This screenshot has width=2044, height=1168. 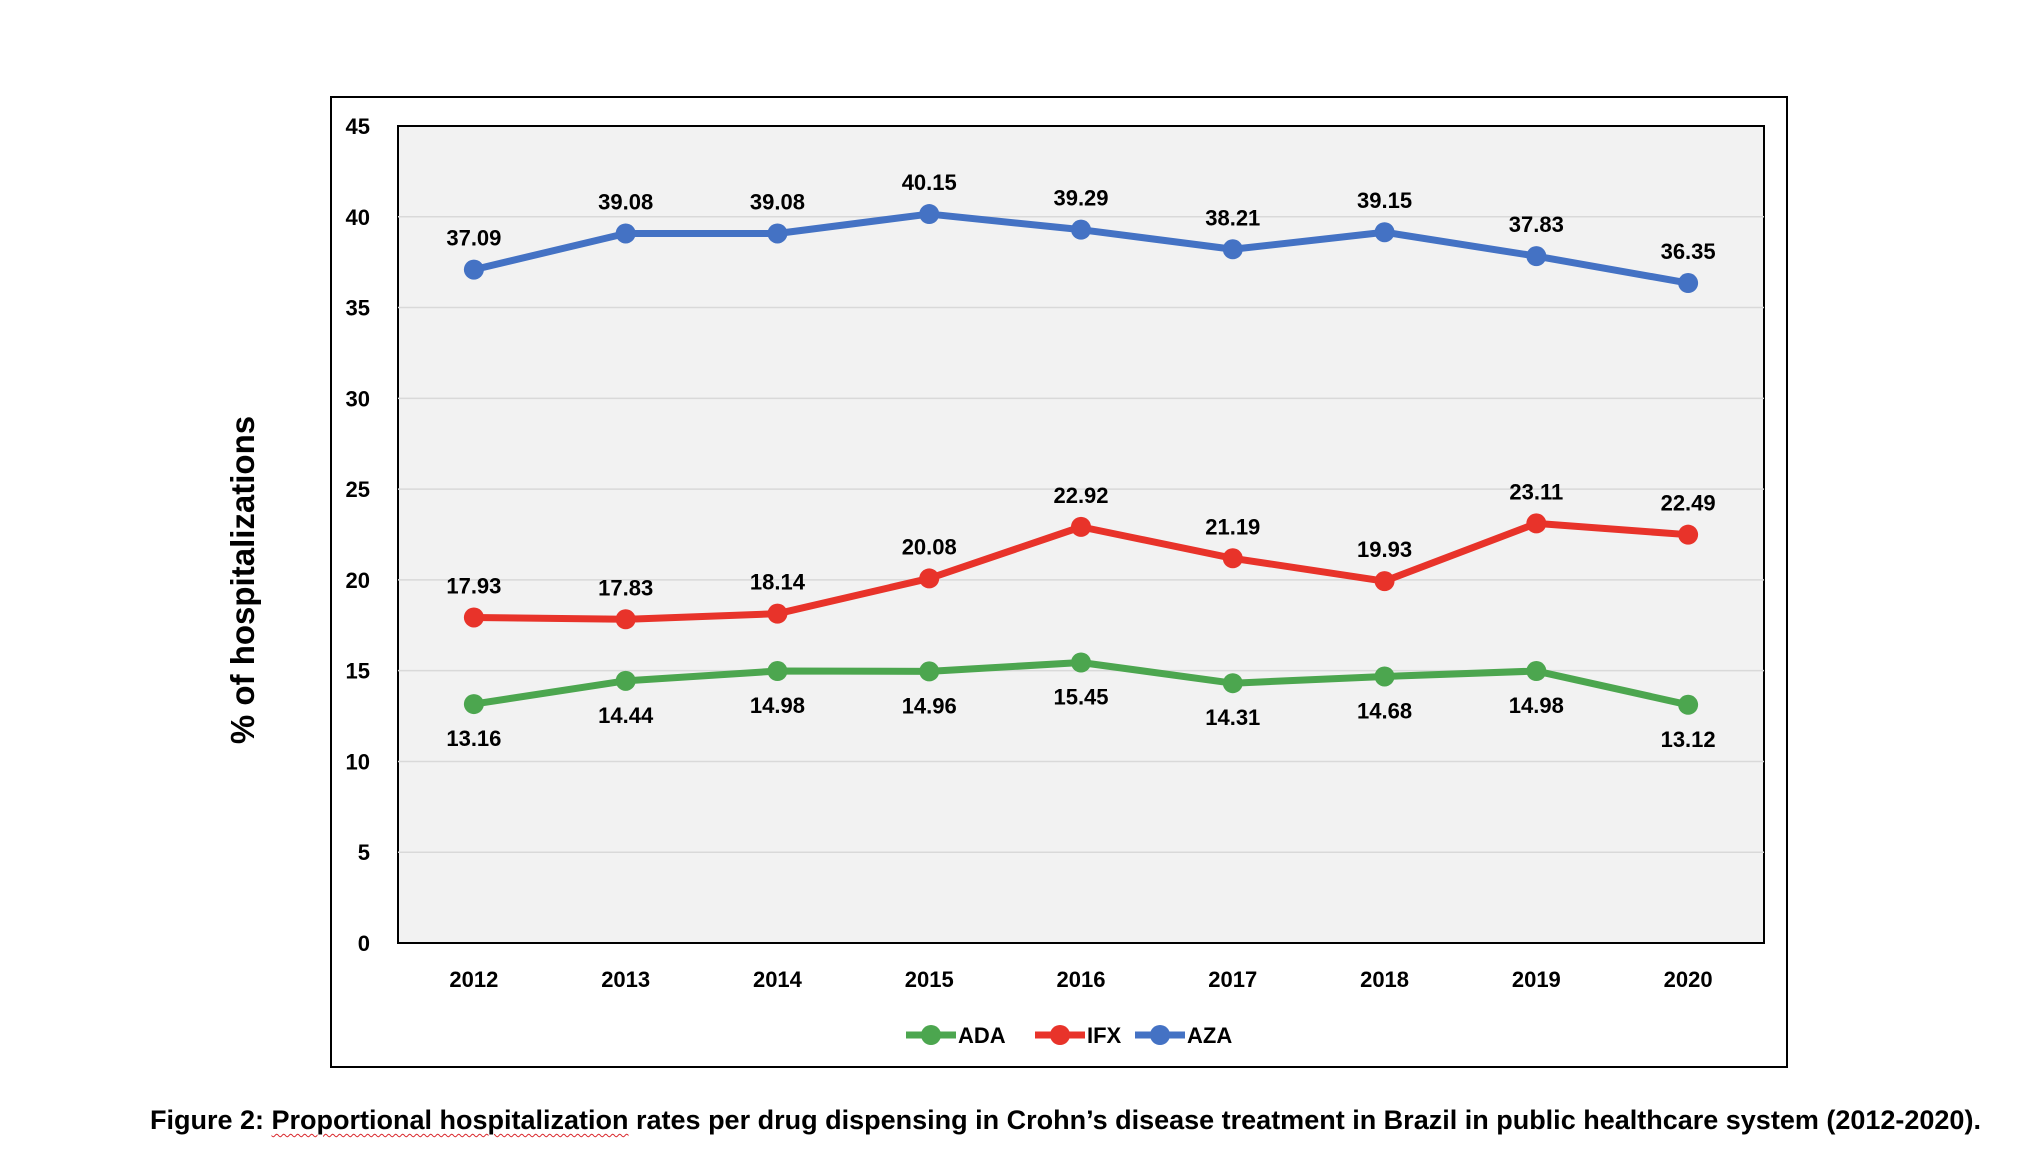 What do you see at coordinates (364, 943) in the screenshot?
I see `y-tick-label: 0` at bounding box center [364, 943].